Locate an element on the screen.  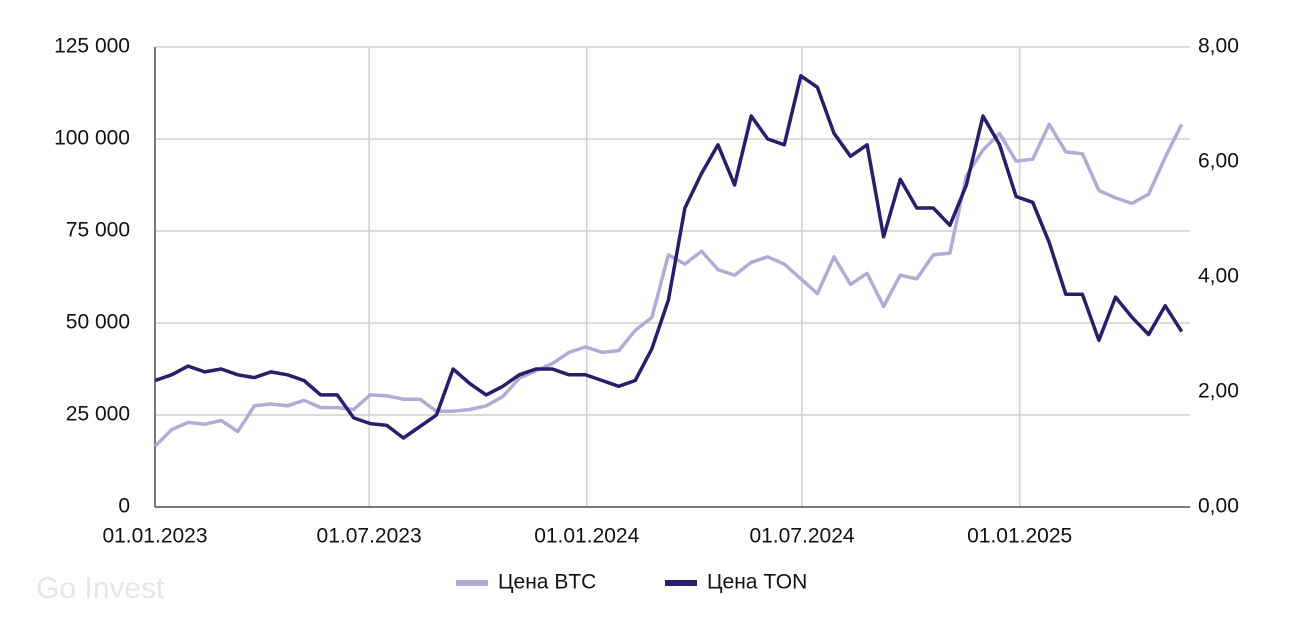
y2-tick-label: 4,00 is located at coordinates (1218, 276).